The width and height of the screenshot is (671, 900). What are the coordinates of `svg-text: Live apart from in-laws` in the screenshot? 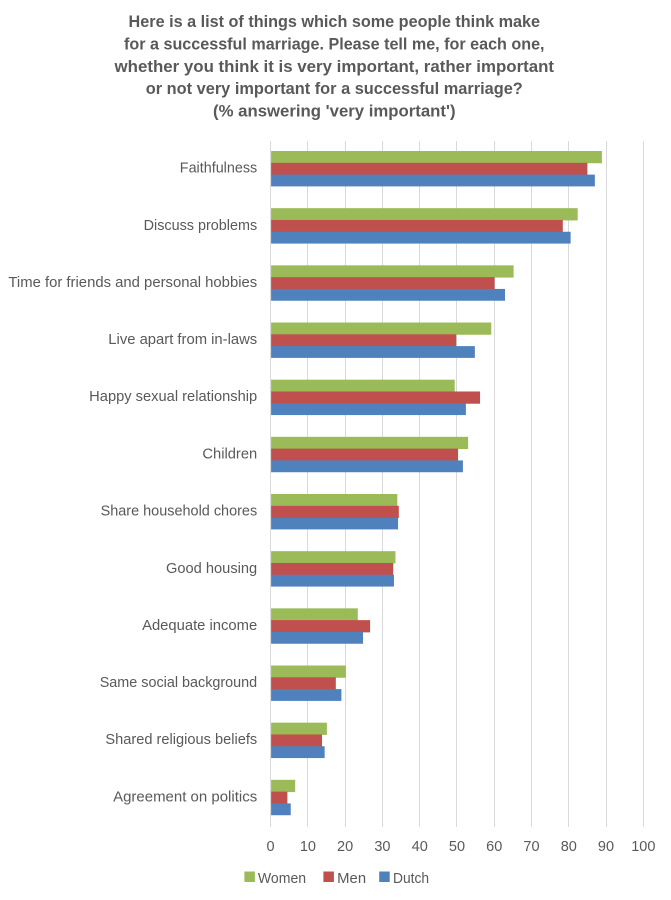 It's located at (182, 340).